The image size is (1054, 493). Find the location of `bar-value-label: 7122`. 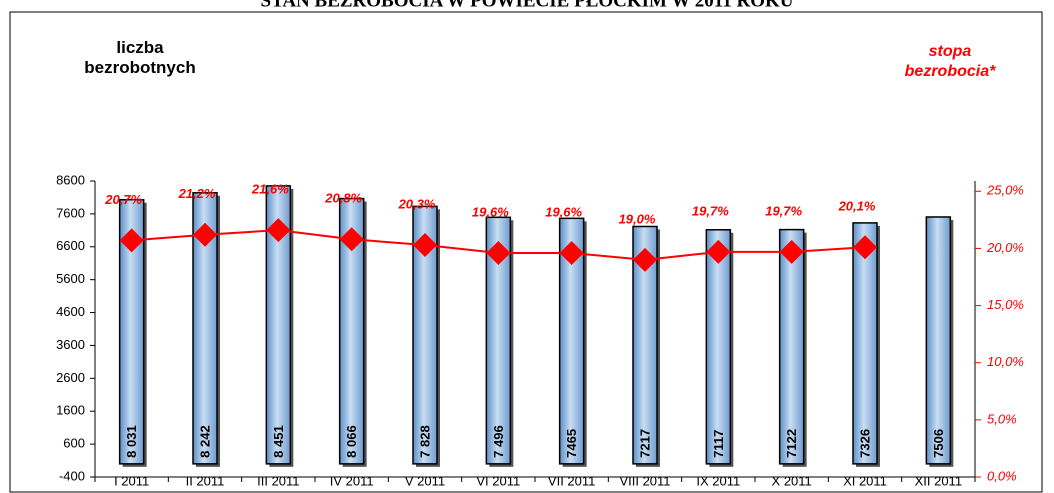

bar-value-label: 7122 is located at coordinates (791, 443).